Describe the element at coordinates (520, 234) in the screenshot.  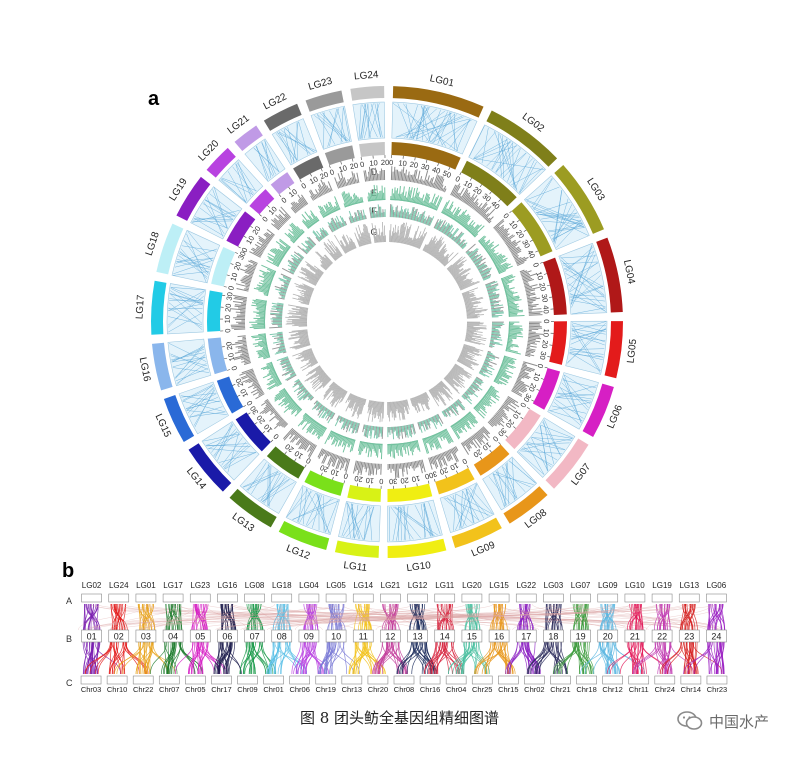
I see `tick-label: 20` at that location.